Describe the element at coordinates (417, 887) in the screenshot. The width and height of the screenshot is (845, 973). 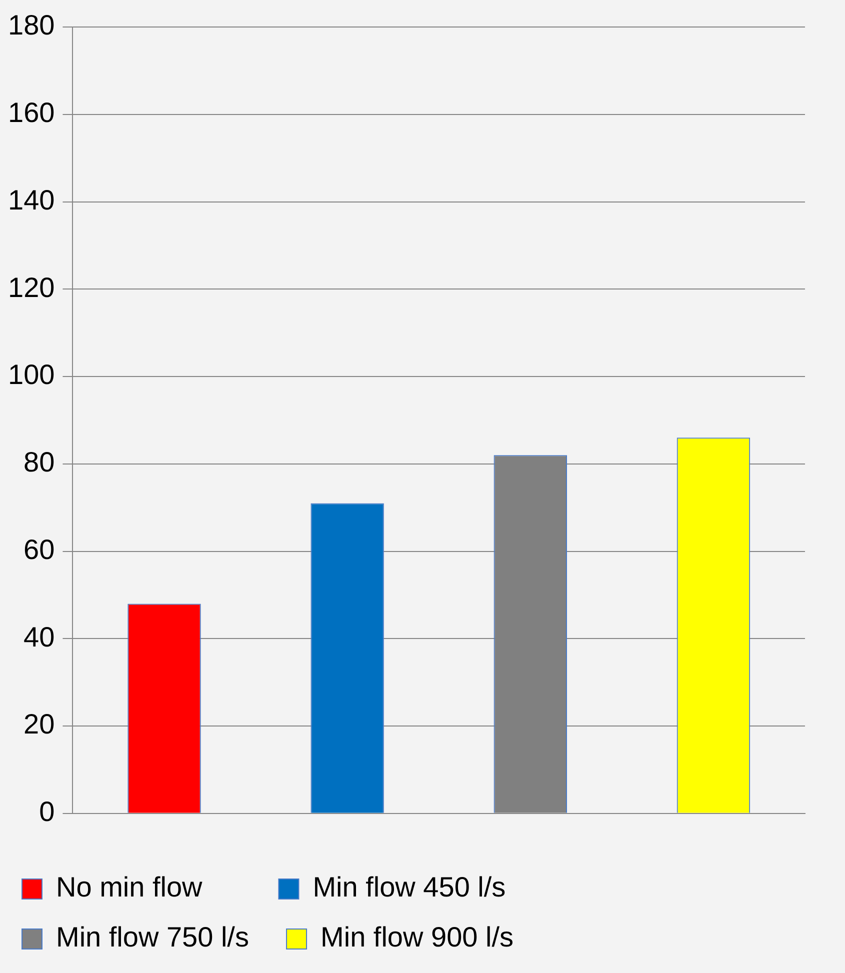
I see `legend-label: Min flow 450 l/s` at that location.